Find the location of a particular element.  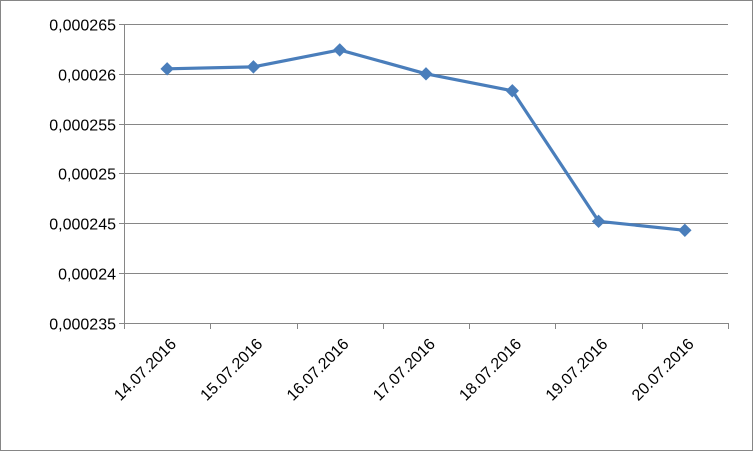

y-tick-label: 0,00025 is located at coordinates (87, 175).